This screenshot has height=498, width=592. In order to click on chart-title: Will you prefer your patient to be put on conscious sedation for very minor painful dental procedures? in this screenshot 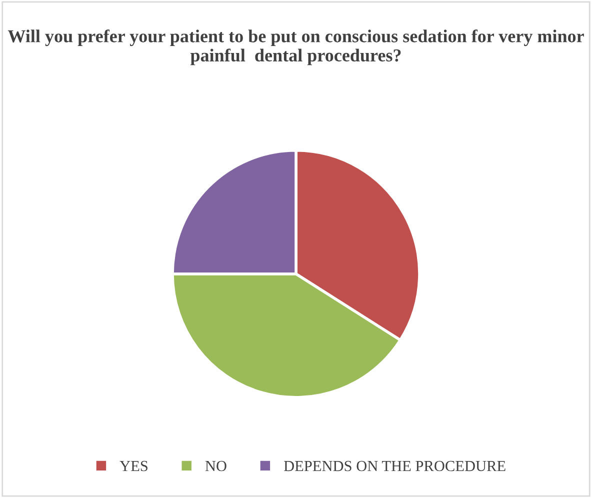, I will do `click(296, 47)`.